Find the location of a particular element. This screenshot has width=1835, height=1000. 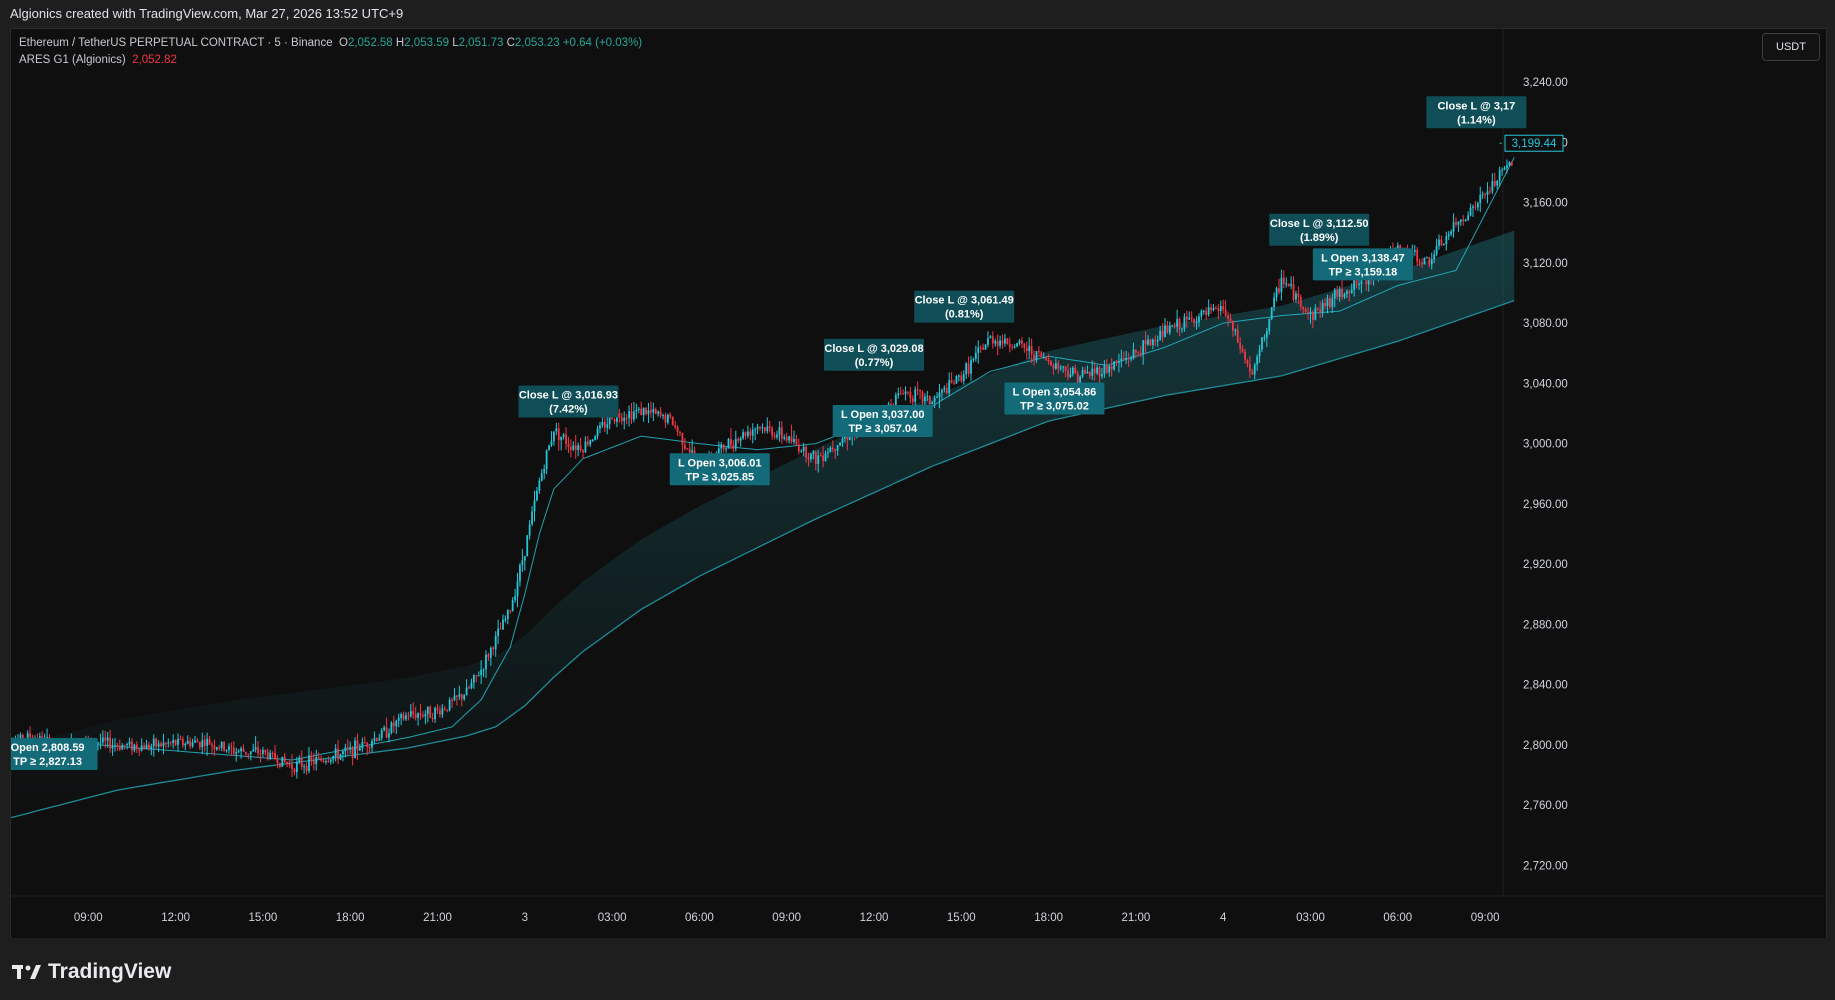

trade-label-line1: Open 2,808.59 is located at coordinates (48, 748).